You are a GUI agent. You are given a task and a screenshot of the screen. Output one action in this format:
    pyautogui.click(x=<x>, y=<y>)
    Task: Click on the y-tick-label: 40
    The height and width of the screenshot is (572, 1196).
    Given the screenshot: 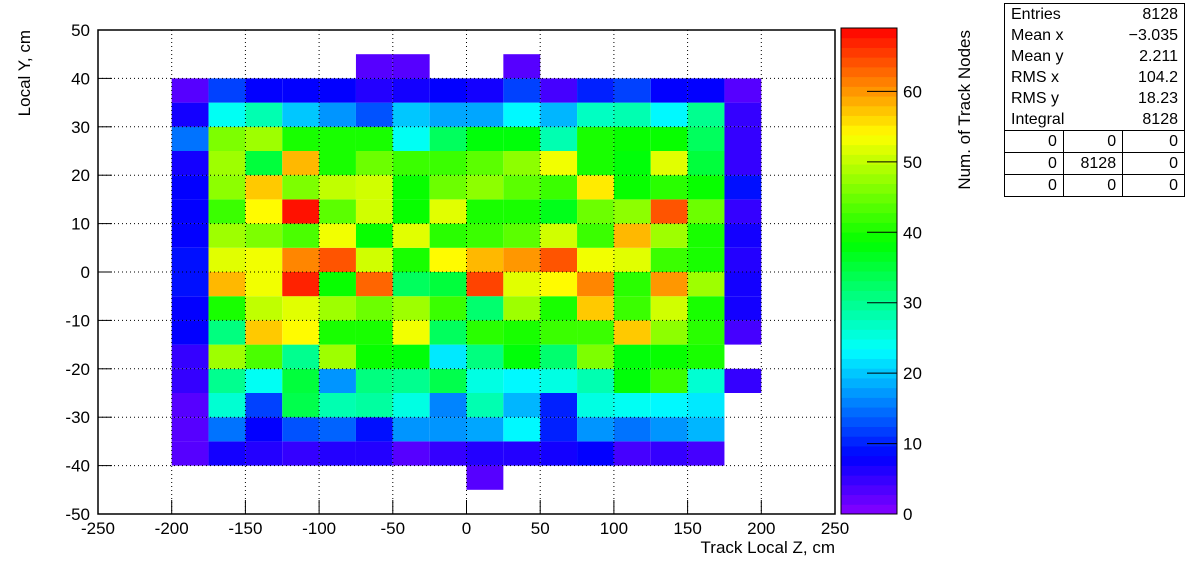 What is the action you would take?
    pyautogui.click(x=80, y=78)
    